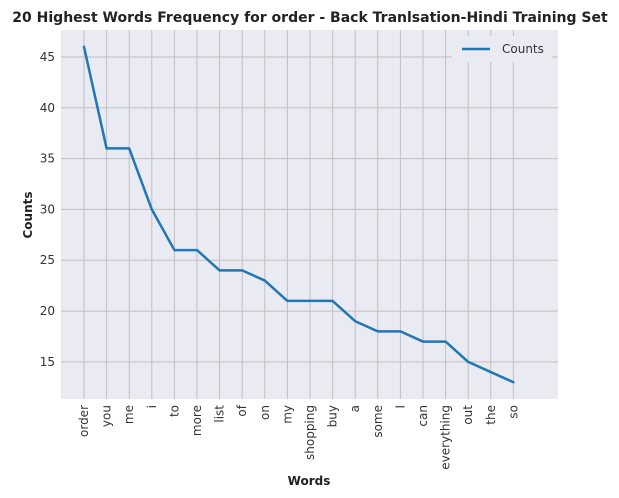  Describe the element at coordinates (310, 432) in the screenshot. I see `x-tick-label: shopping` at that location.